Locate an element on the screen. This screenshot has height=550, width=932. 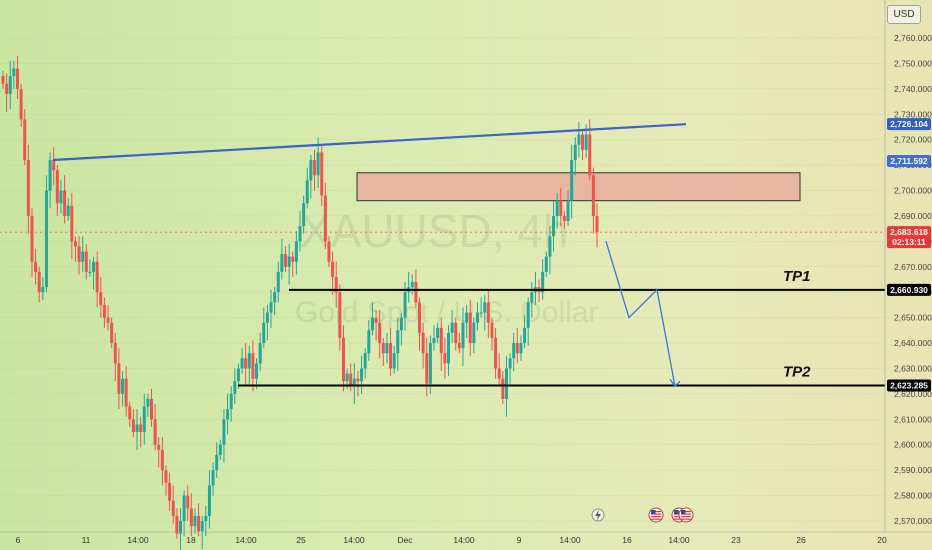
x-tick-label: 20 is located at coordinates (882, 540).